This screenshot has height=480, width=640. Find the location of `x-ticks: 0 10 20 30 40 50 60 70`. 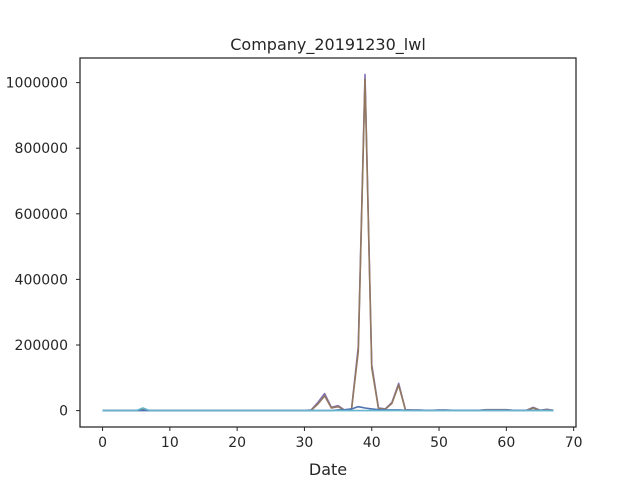

x-ticks: 0 10 20 30 40 50 60 70 is located at coordinates (340, 439).